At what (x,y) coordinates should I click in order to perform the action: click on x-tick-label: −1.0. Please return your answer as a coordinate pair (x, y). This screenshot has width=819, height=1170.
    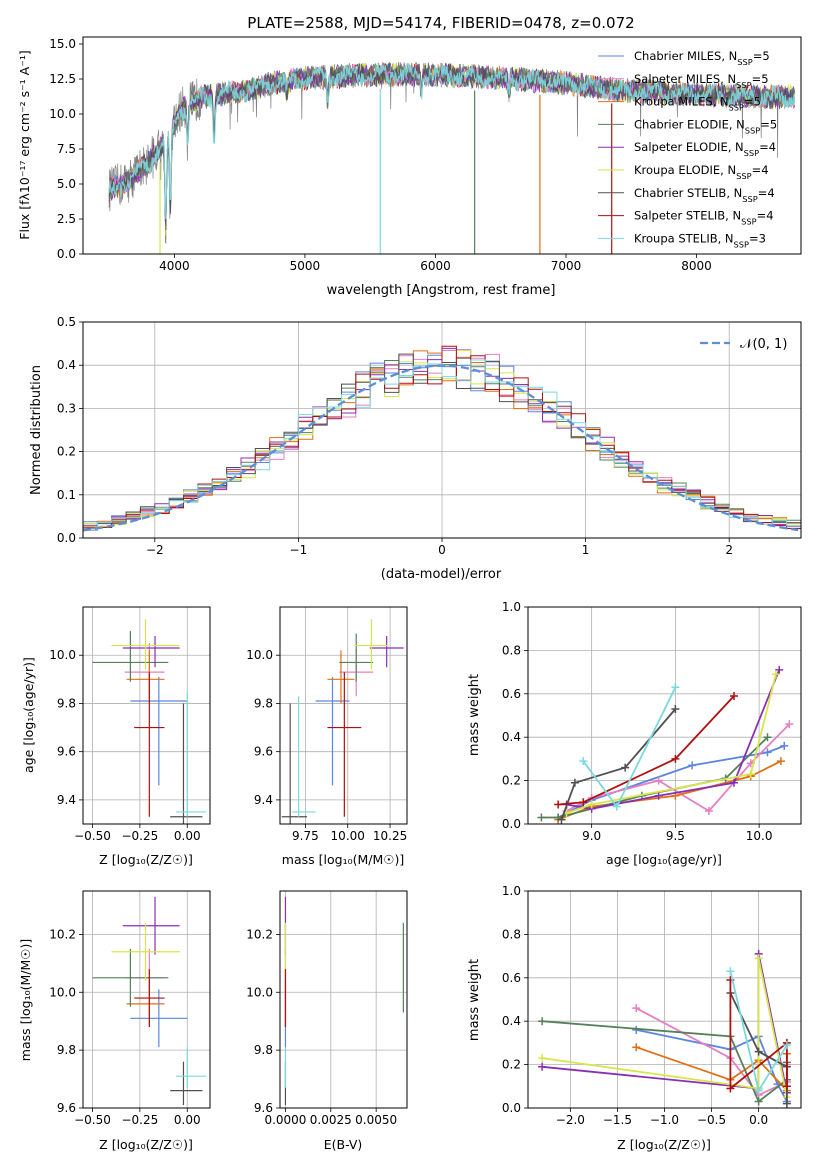
    Looking at the image, I should click on (664, 1120).